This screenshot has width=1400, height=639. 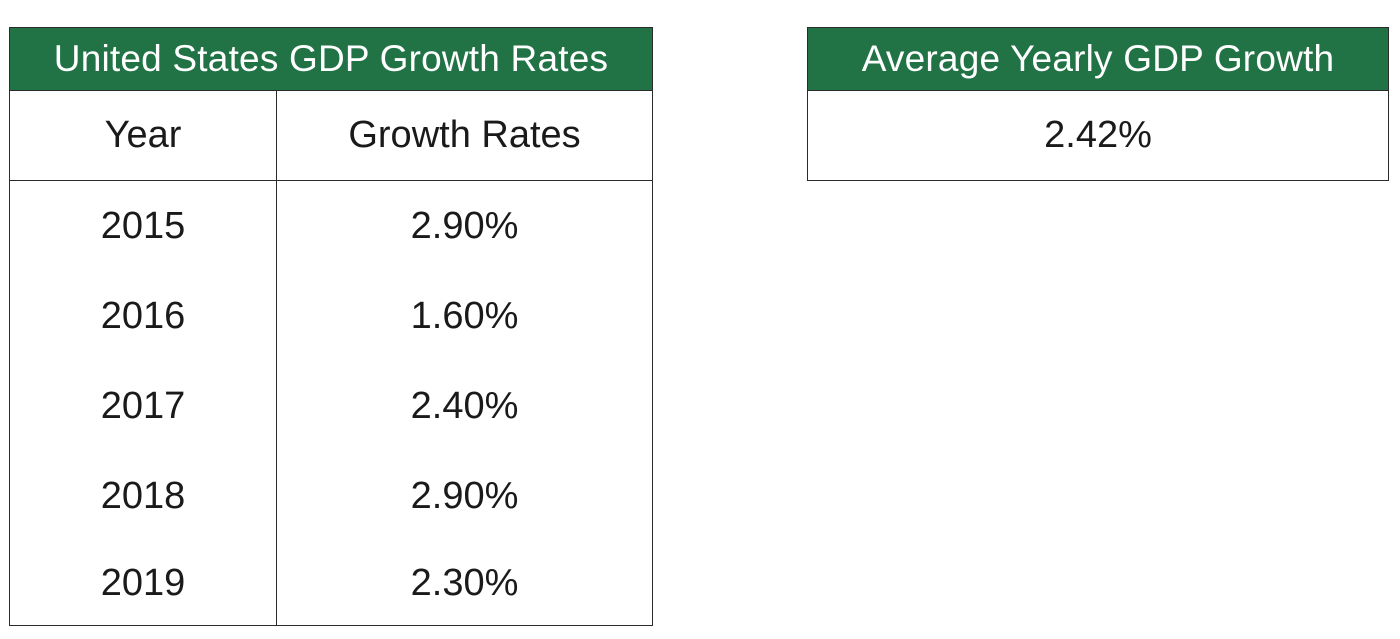 What do you see at coordinates (464, 582) in the screenshot?
I see `cell-growth-rate: 2.30%` at bounding box center [464, 582].